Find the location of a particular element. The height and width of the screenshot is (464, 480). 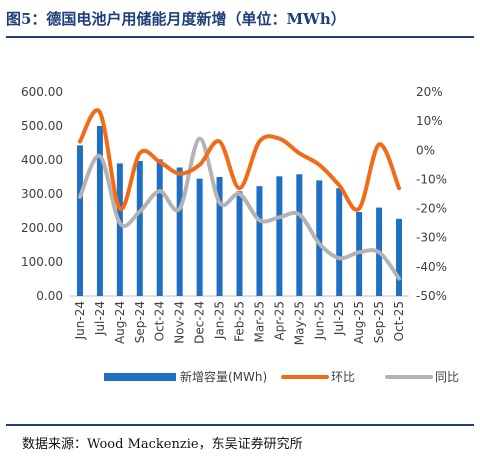

source-note: 数据来源：Wood Mackenzie，东吴证券研究所 is located at coordinates (162, 444).